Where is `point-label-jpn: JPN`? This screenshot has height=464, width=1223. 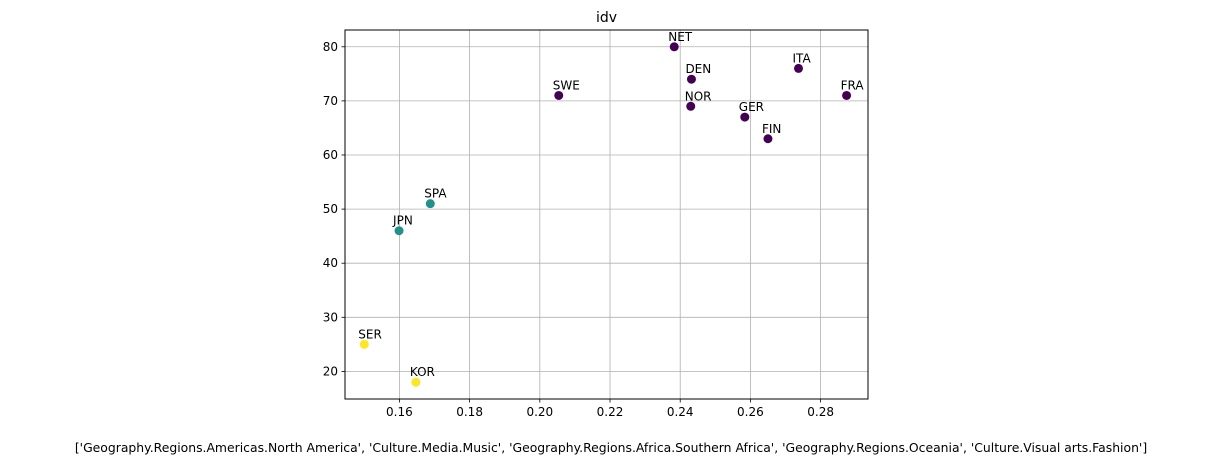
point-label-jpn: JPN is located at coordinates (402, 221).